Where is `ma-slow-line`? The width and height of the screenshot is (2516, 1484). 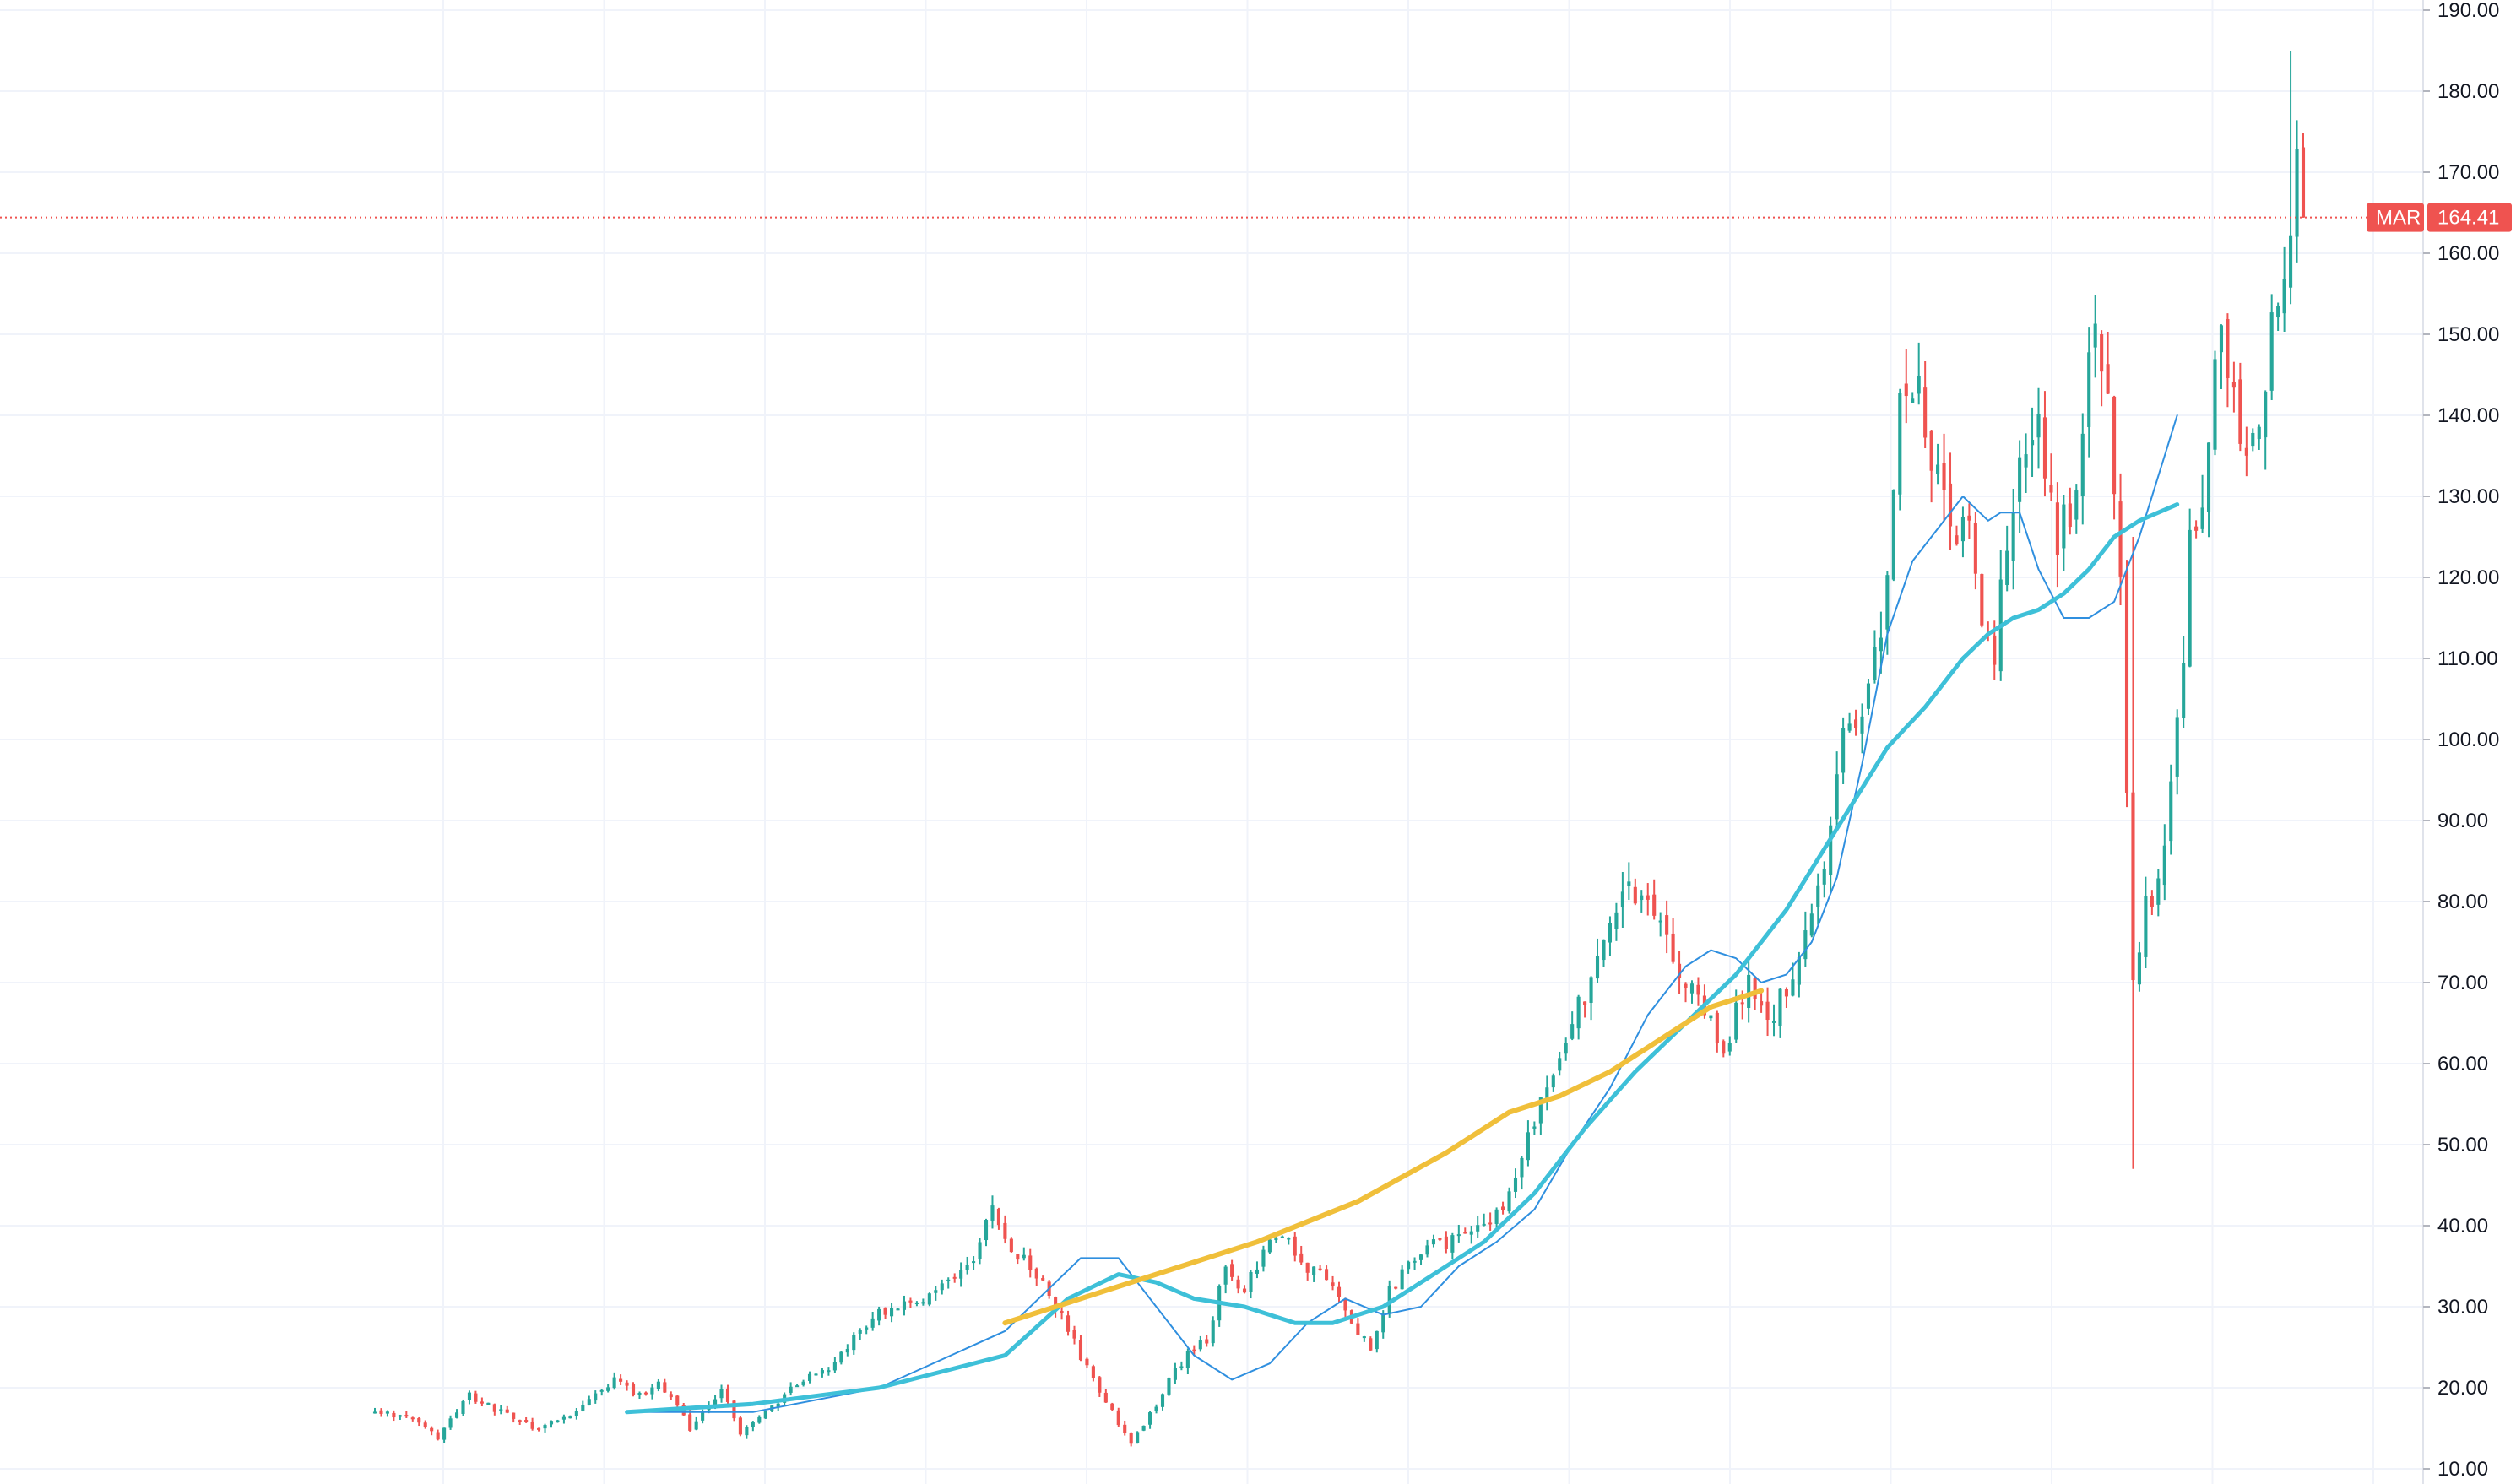 ma-slow-line is located at coordinates (1383, 1157).